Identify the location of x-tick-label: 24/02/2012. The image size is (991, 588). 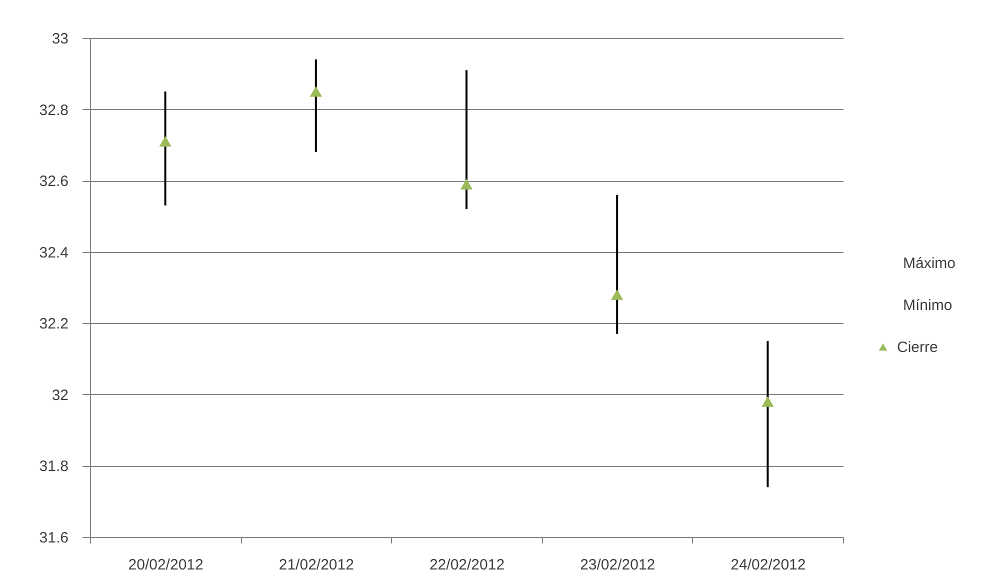
(768, 565).